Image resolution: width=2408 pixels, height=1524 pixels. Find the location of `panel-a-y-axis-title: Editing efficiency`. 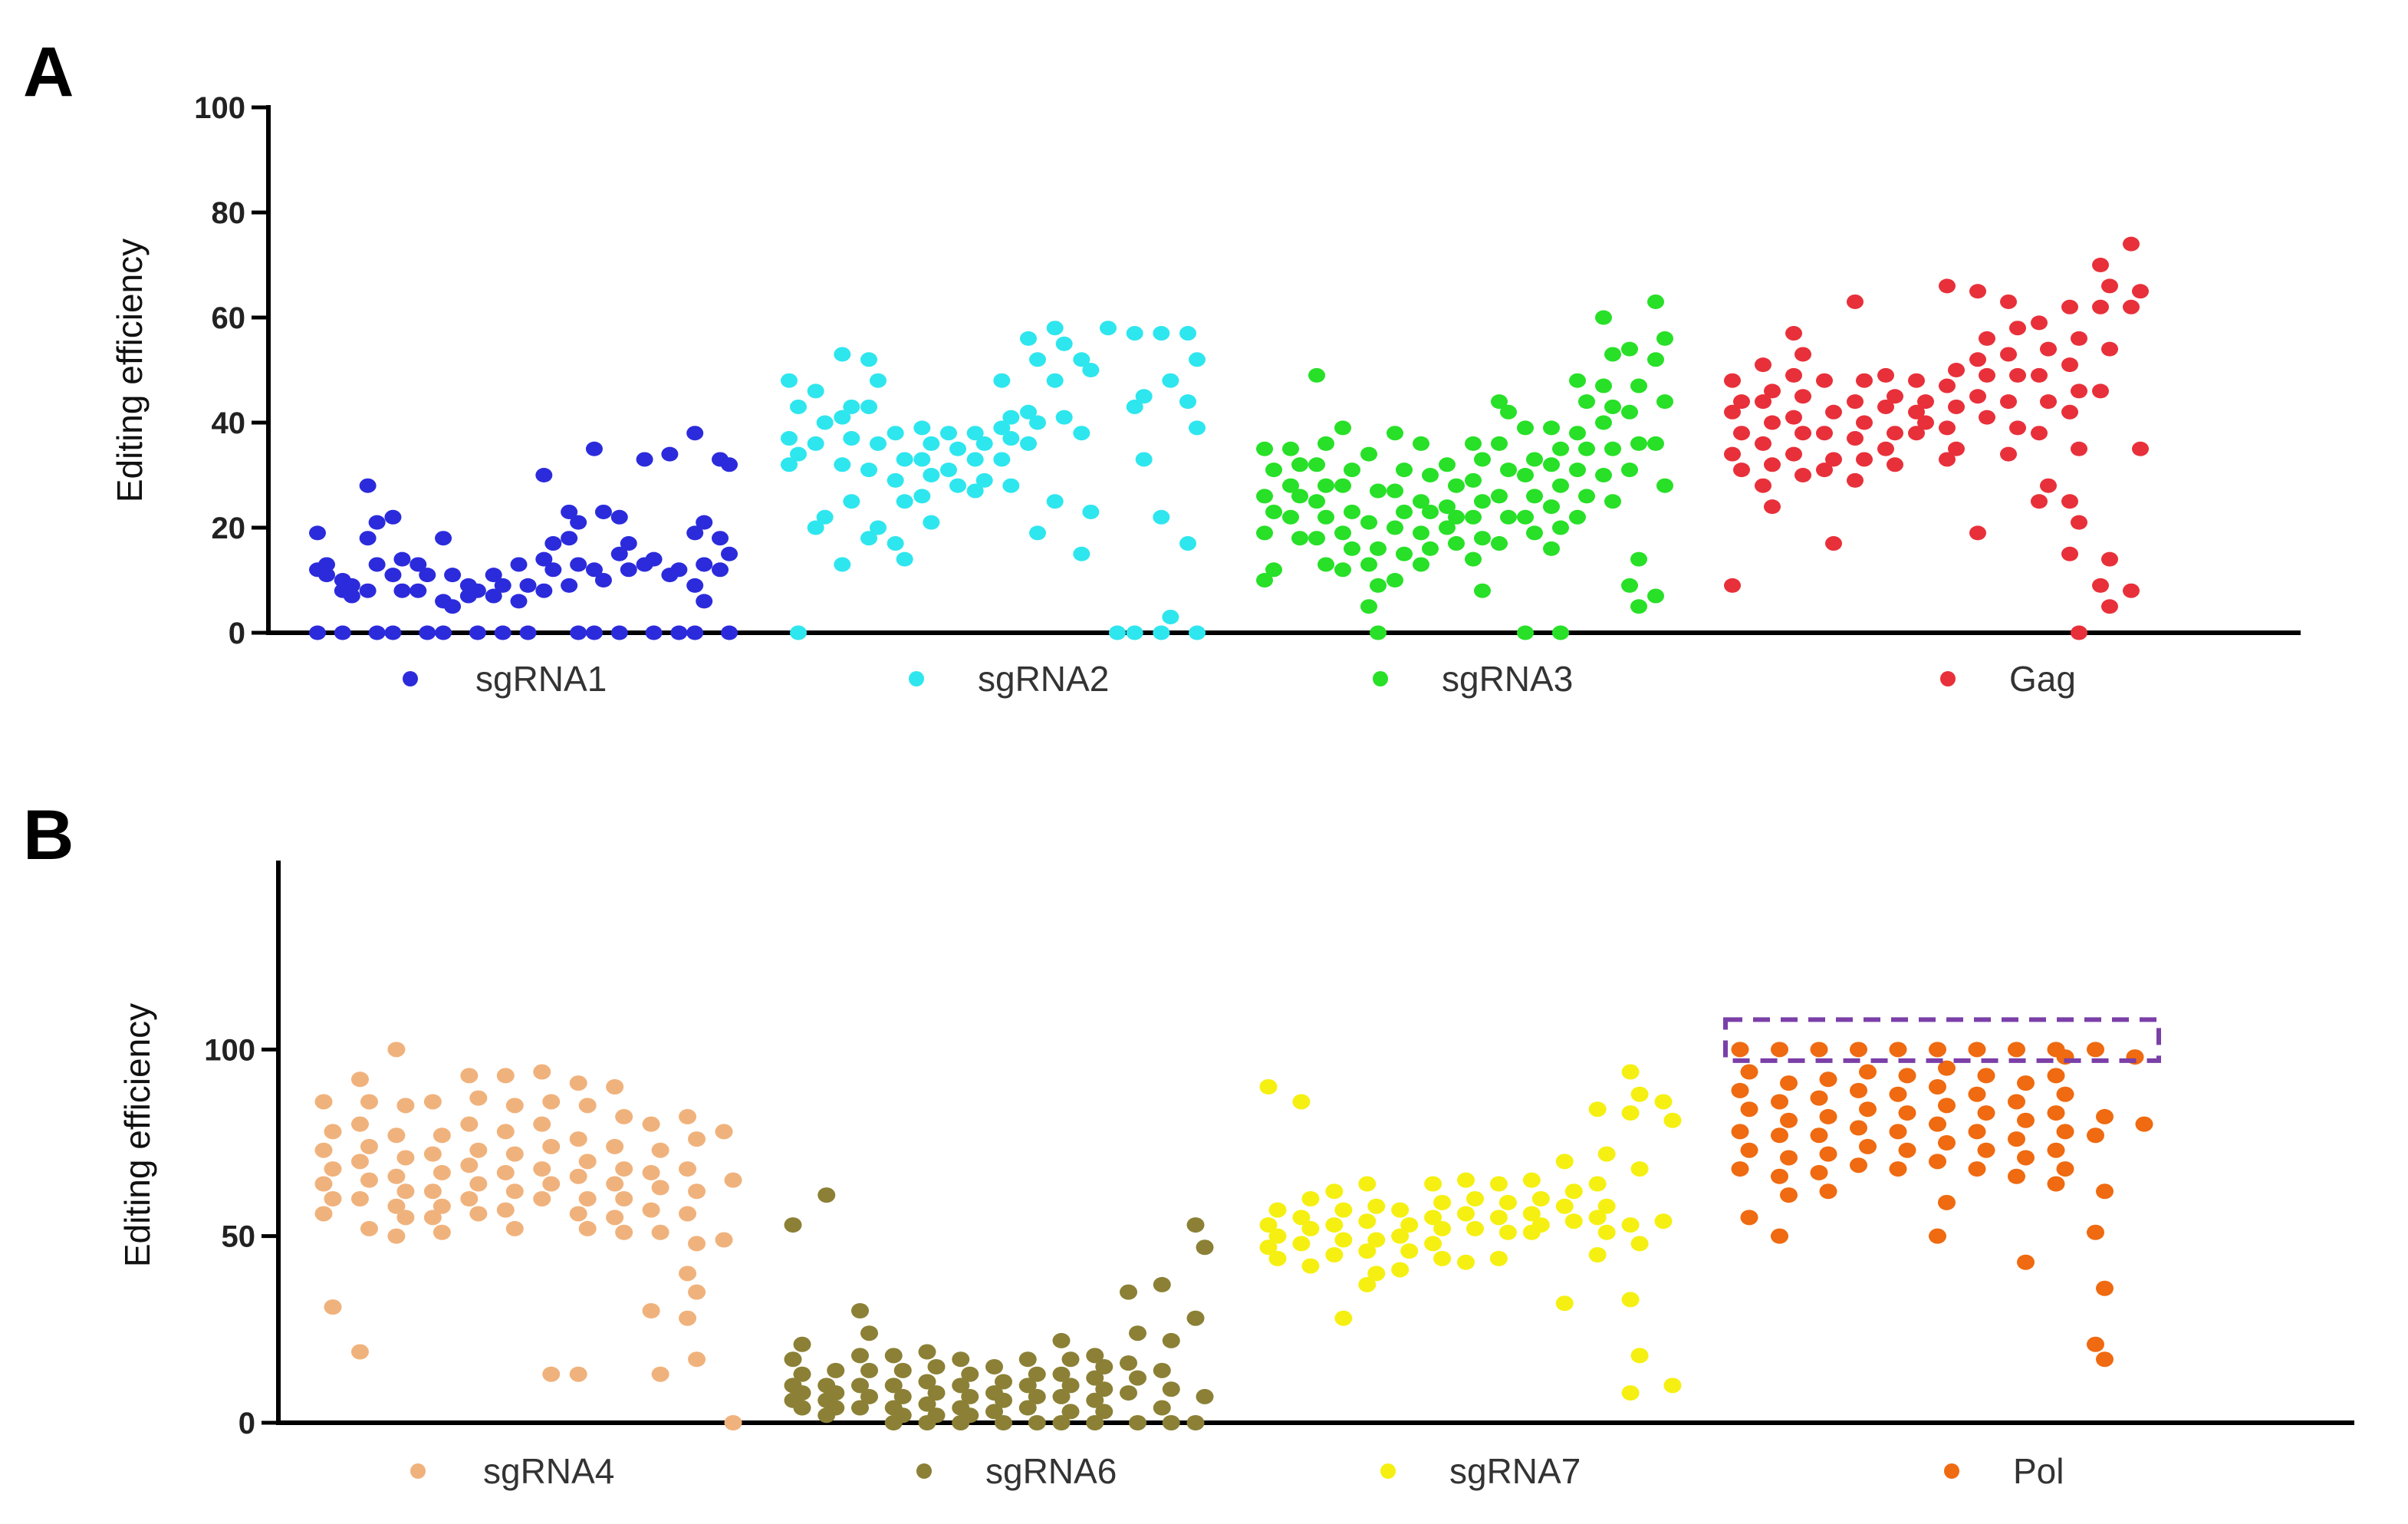

panel-a-y-axis-title: Editing efficiency is located at coordinates (130, 370).